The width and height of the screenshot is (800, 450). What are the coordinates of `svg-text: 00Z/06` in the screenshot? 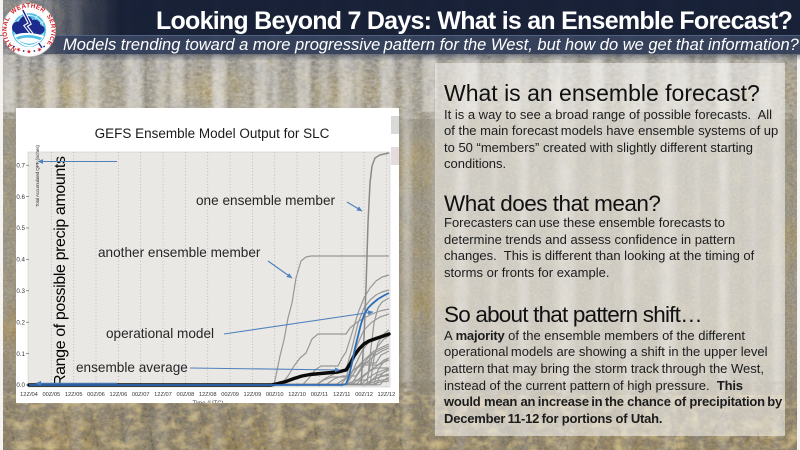 It's located at (96, 395).